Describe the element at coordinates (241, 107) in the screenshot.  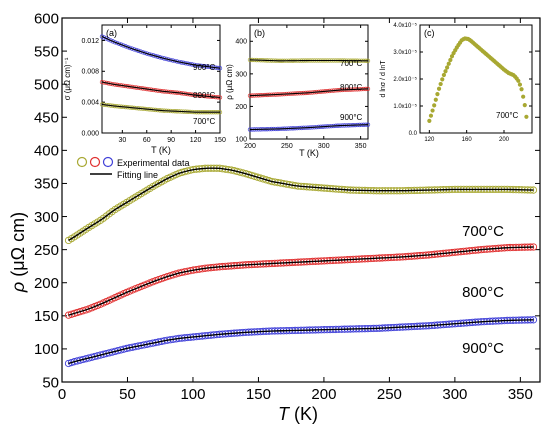
I see `b-y-tick-label: 200` at that location.